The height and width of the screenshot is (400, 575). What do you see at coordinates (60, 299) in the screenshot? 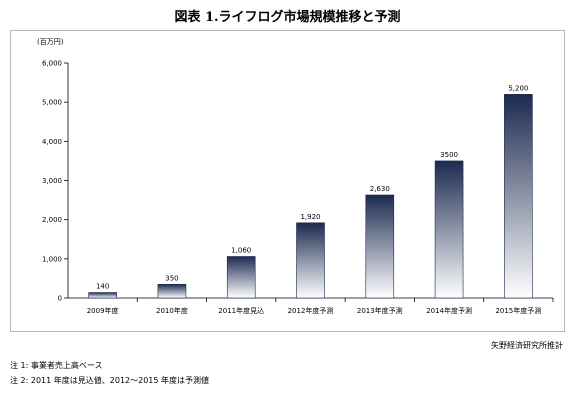
I see `y-tick-label: 0` at bounding box center [60, 299].